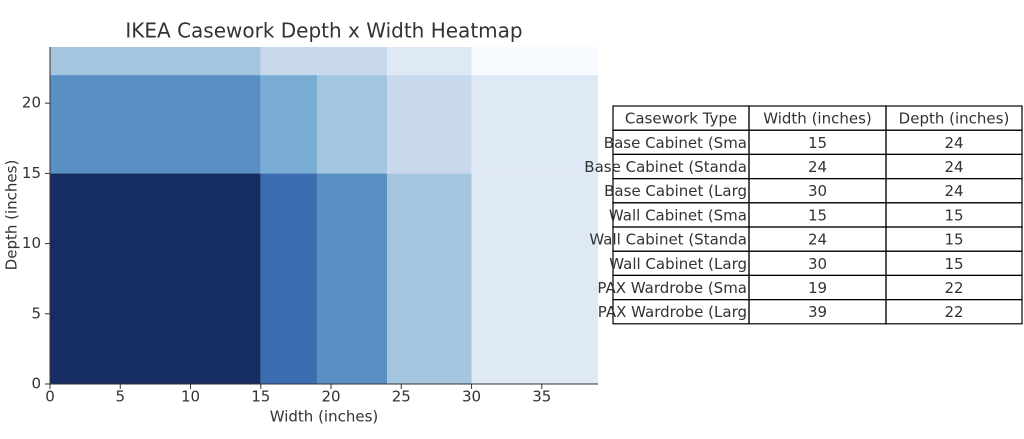 The height and width of the screenshot is (439, 1024). What do you see at coordinates (330, 397) in the screenshot?
I see `x-tick-label: 20` at bounding box center [330, 397].